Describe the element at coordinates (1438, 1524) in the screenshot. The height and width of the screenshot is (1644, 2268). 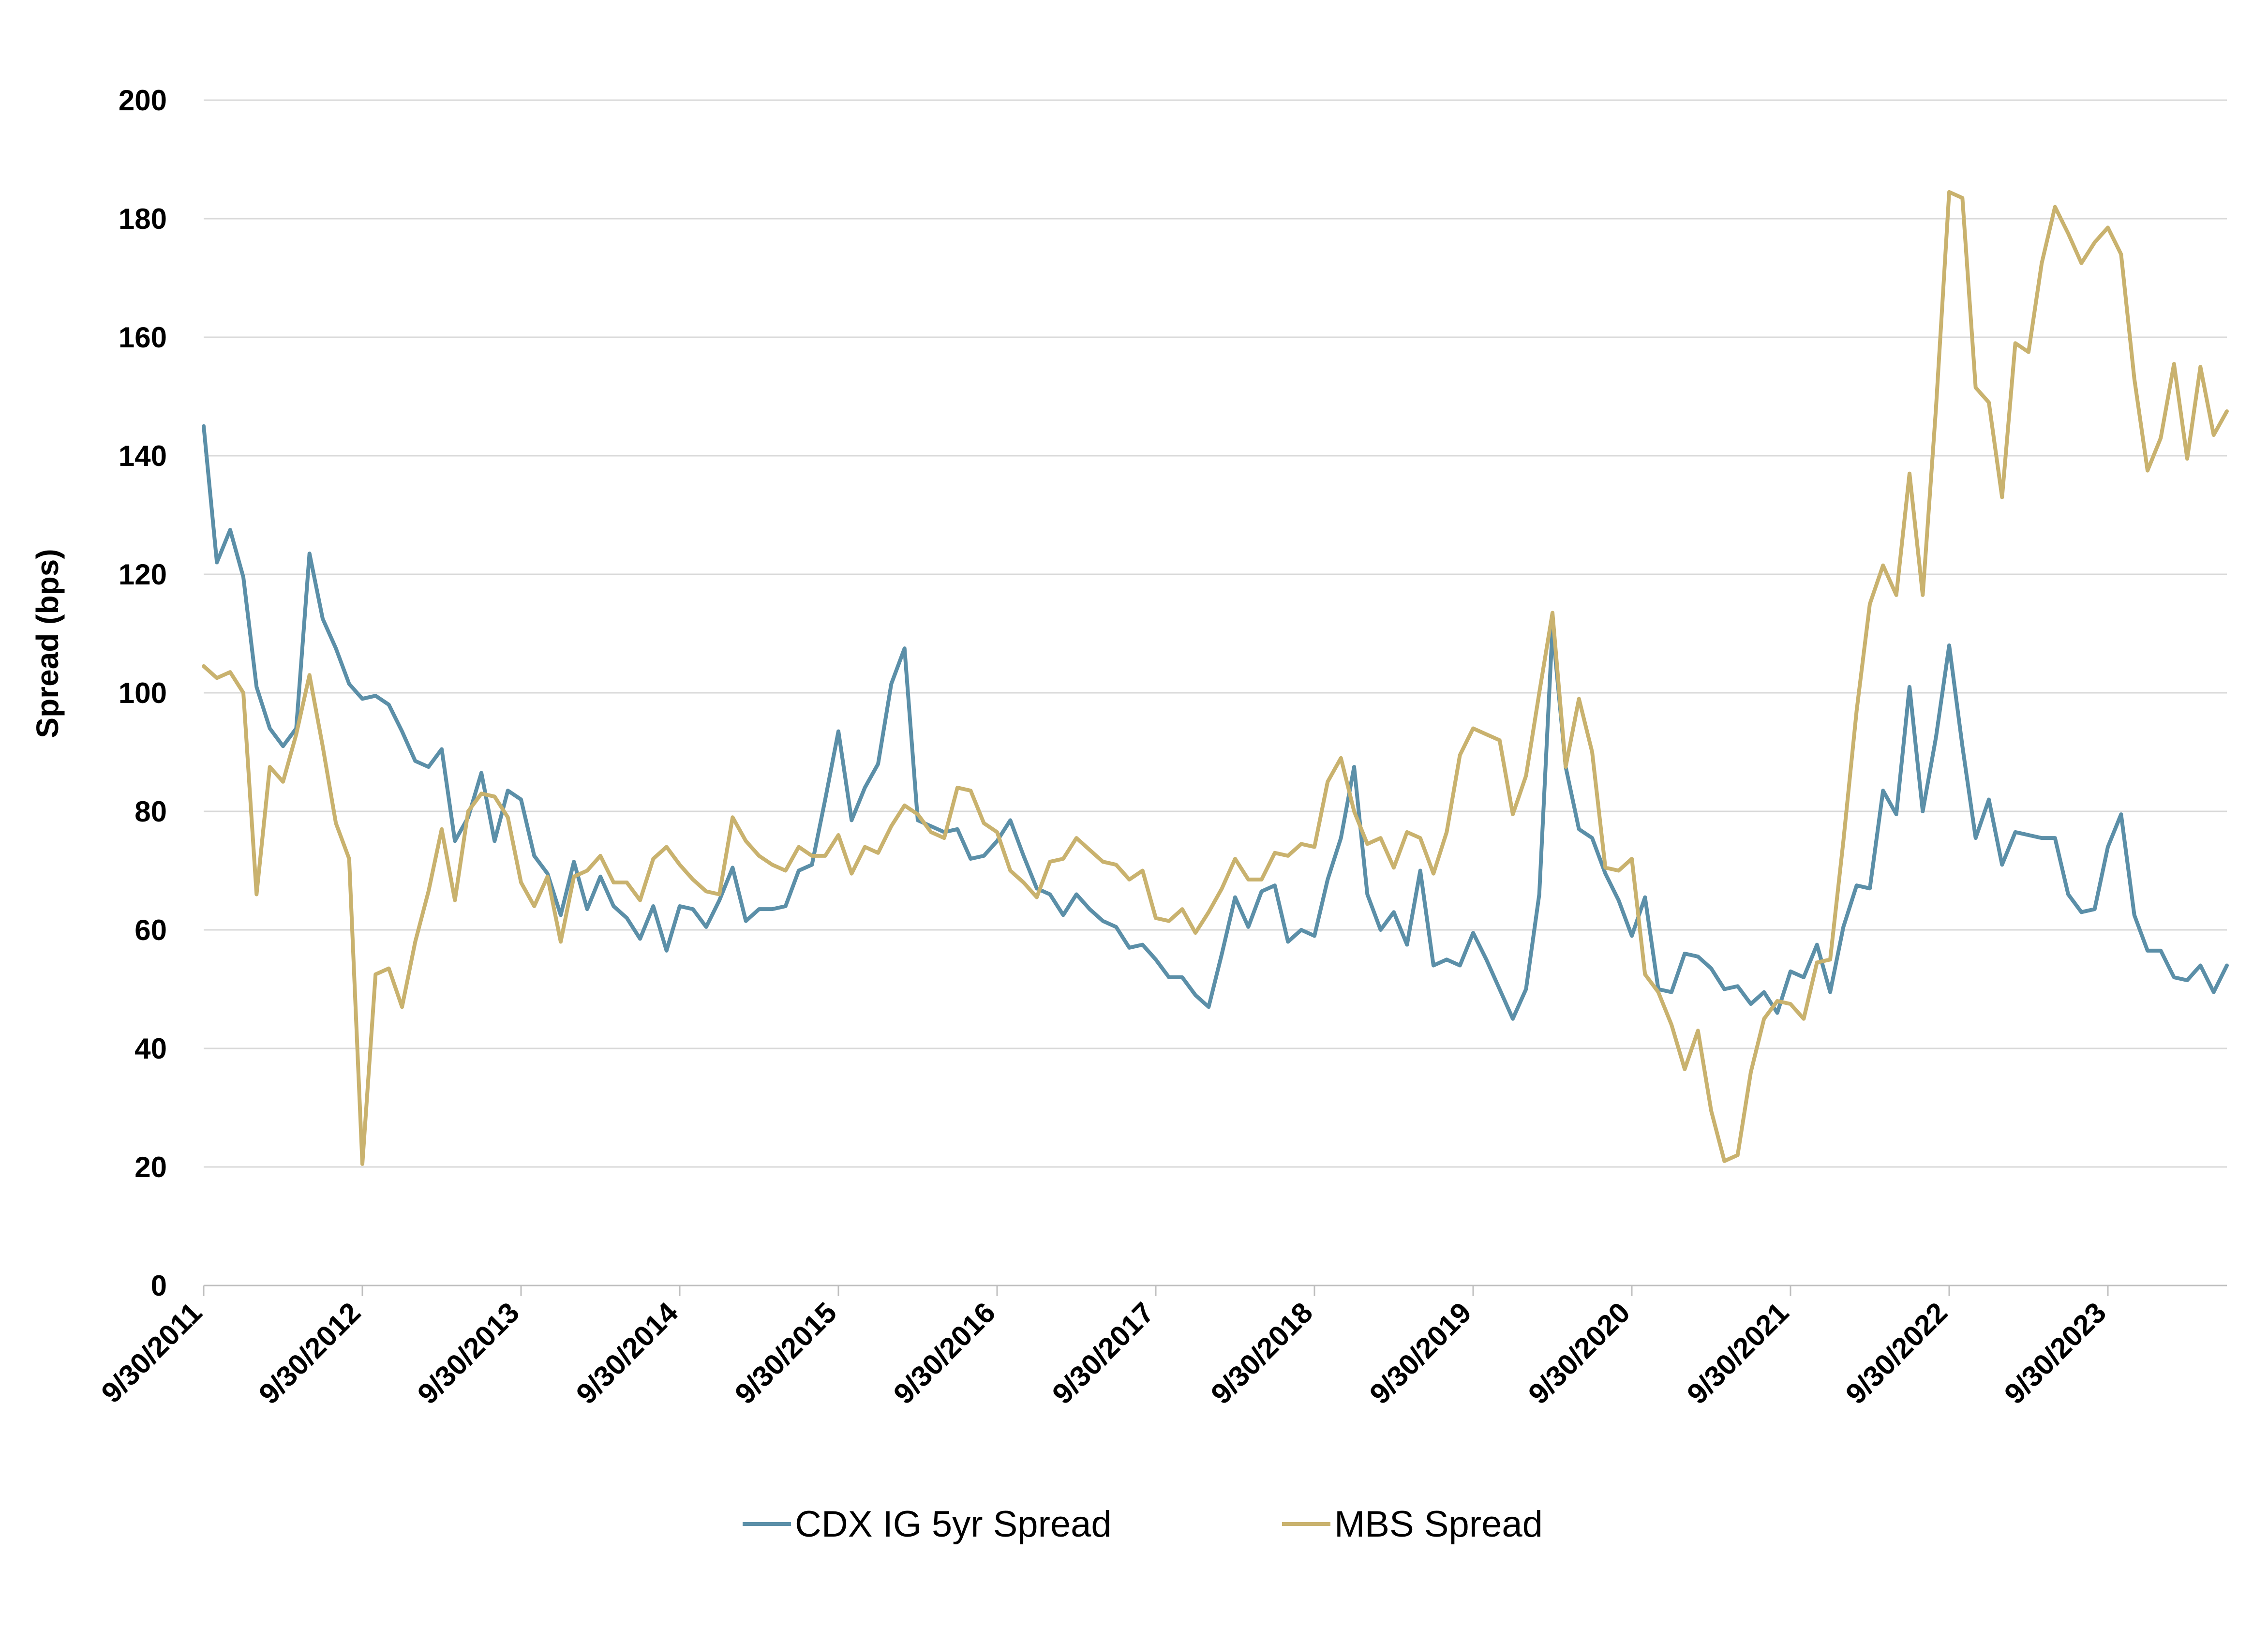
I see `legend-label: MBS Spread` at that location.